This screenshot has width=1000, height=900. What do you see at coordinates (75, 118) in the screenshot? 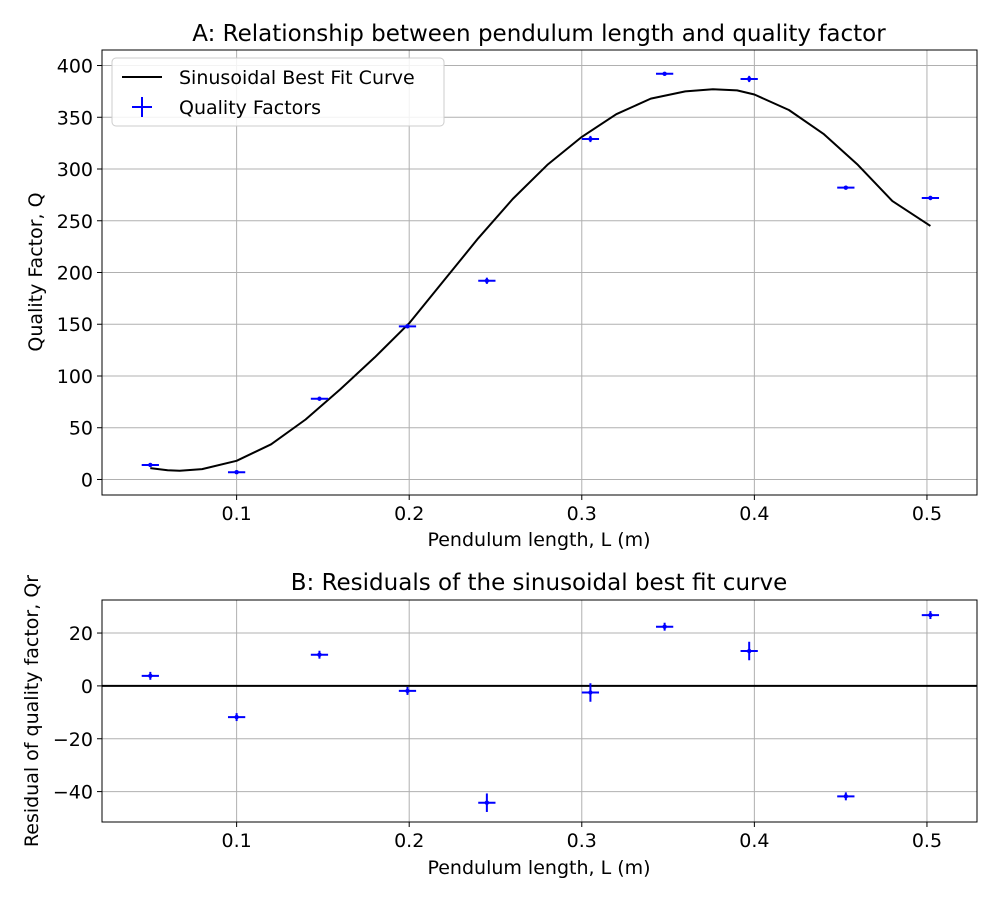
I see `panel-a-ytick-label: 350` at bounding box center [75, 118].